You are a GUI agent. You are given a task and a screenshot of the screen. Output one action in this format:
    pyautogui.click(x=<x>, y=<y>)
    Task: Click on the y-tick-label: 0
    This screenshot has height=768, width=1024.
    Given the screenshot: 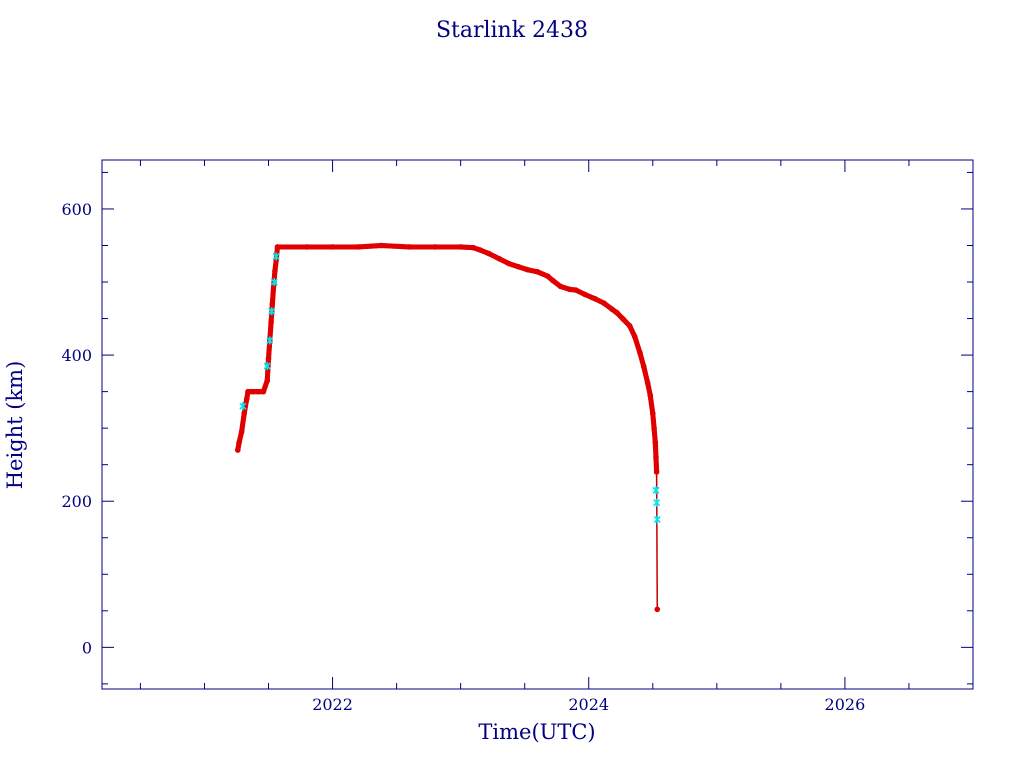 What is the action you would take?
    pyautogui.click(x=87, y=647)
    